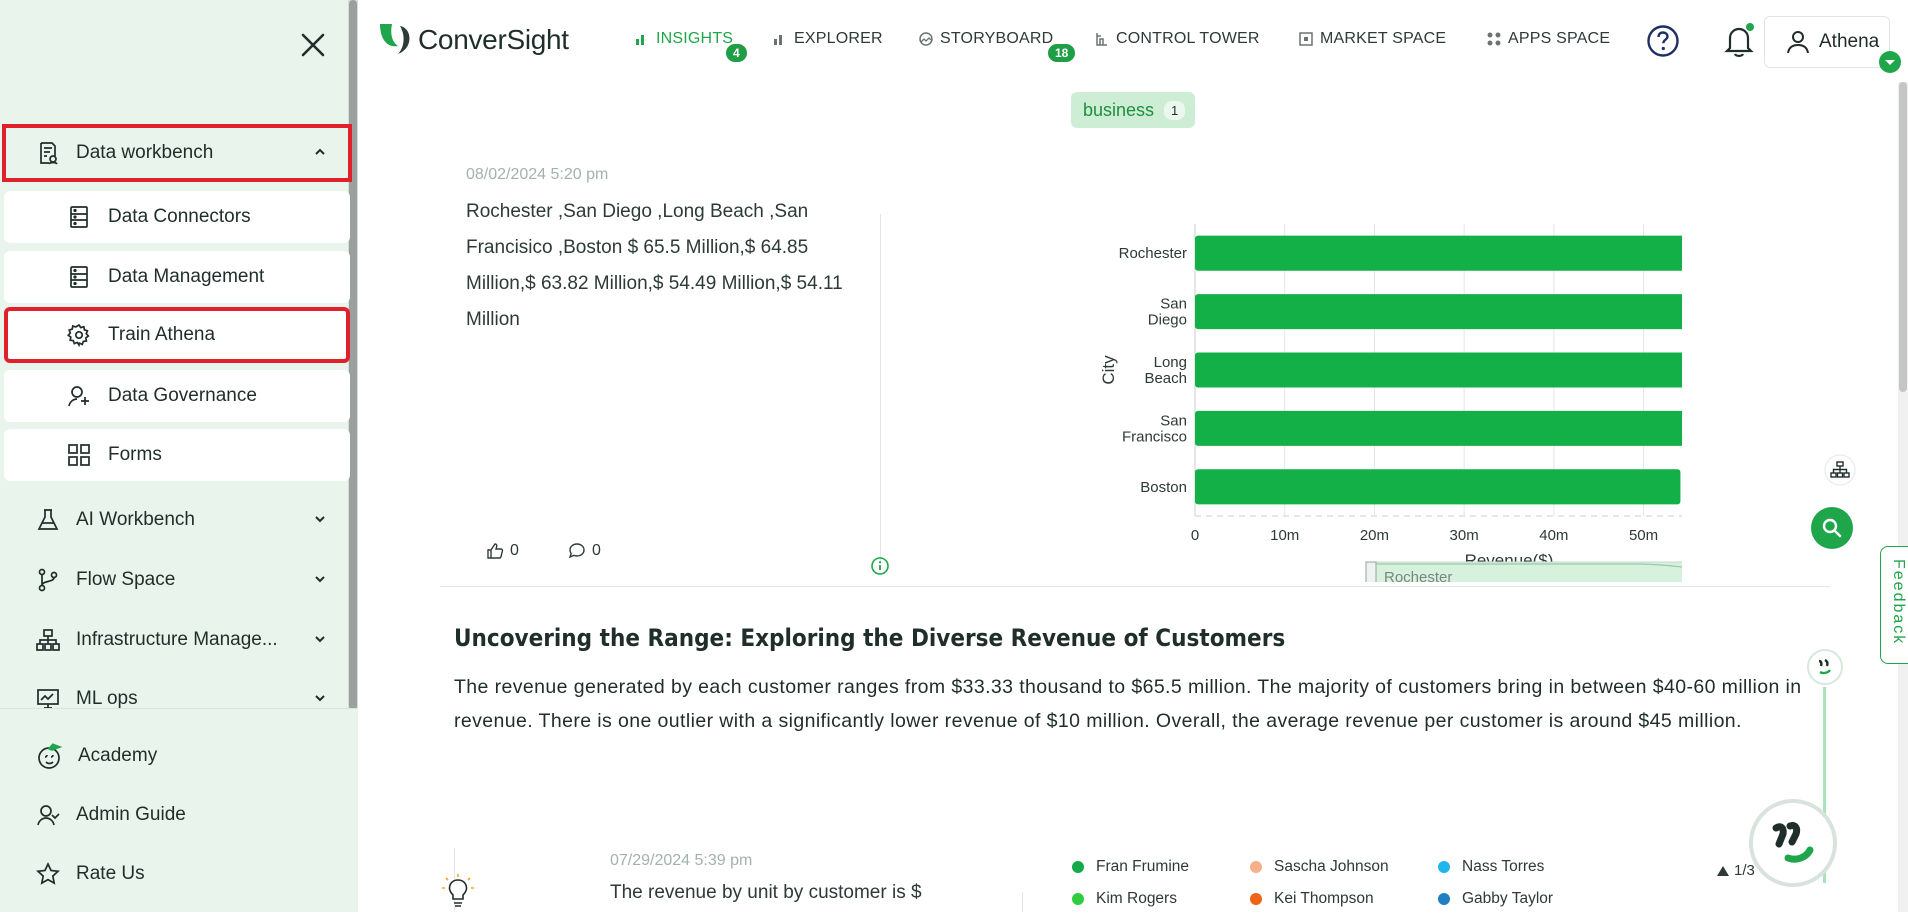 This screenshot has height=918, width=1908. What do you see at coordinates (1494, 39) in the screenshot?
I see `apps-grid-icon` at bounding box center [1494, 39].